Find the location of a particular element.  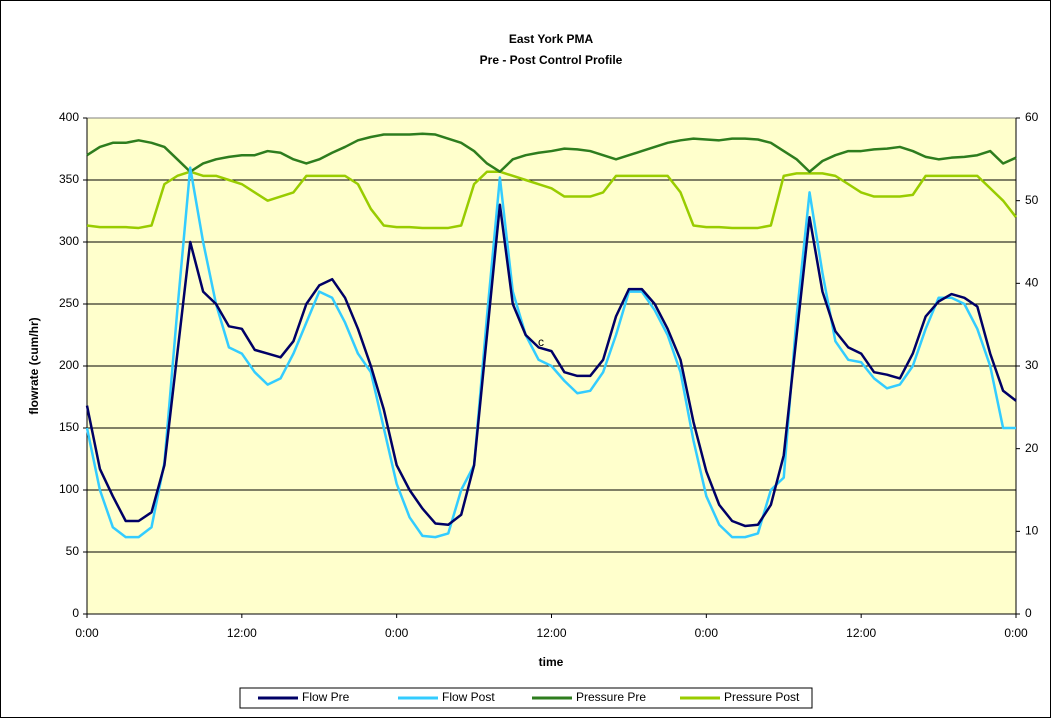

y-tick-label: 100 is located at coordinates (69, 489).